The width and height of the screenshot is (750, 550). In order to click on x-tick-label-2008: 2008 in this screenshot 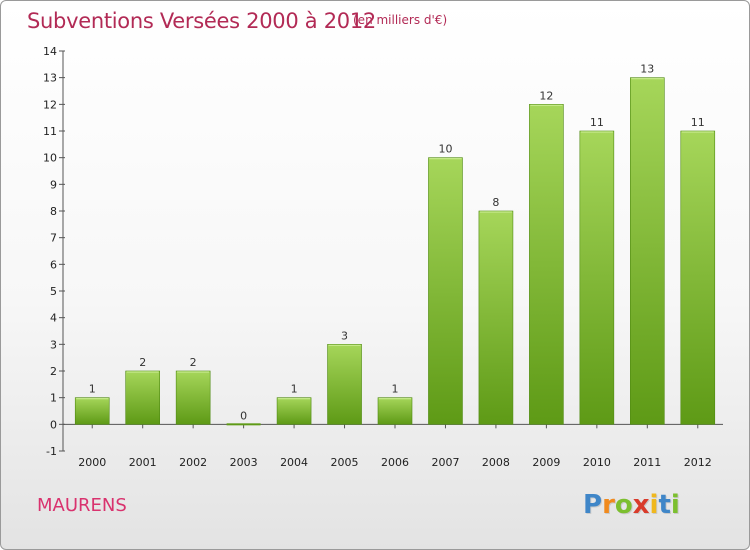, I will do `click(496, 462)`.